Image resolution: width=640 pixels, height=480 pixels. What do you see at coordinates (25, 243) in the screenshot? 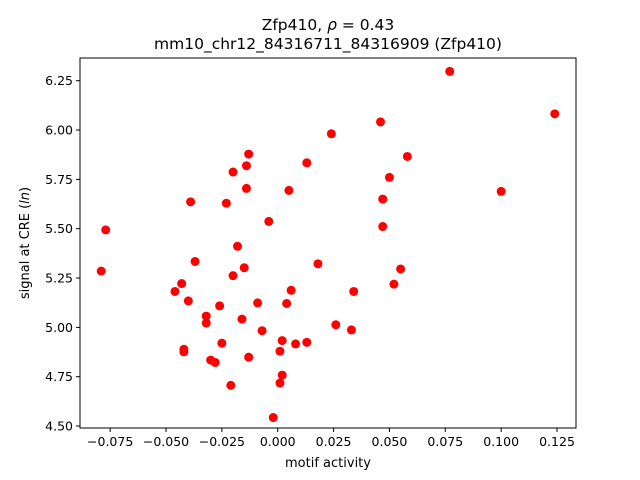
I see `y-axis-label: signal at CRE (ln)` at bounding box center [25, 243].